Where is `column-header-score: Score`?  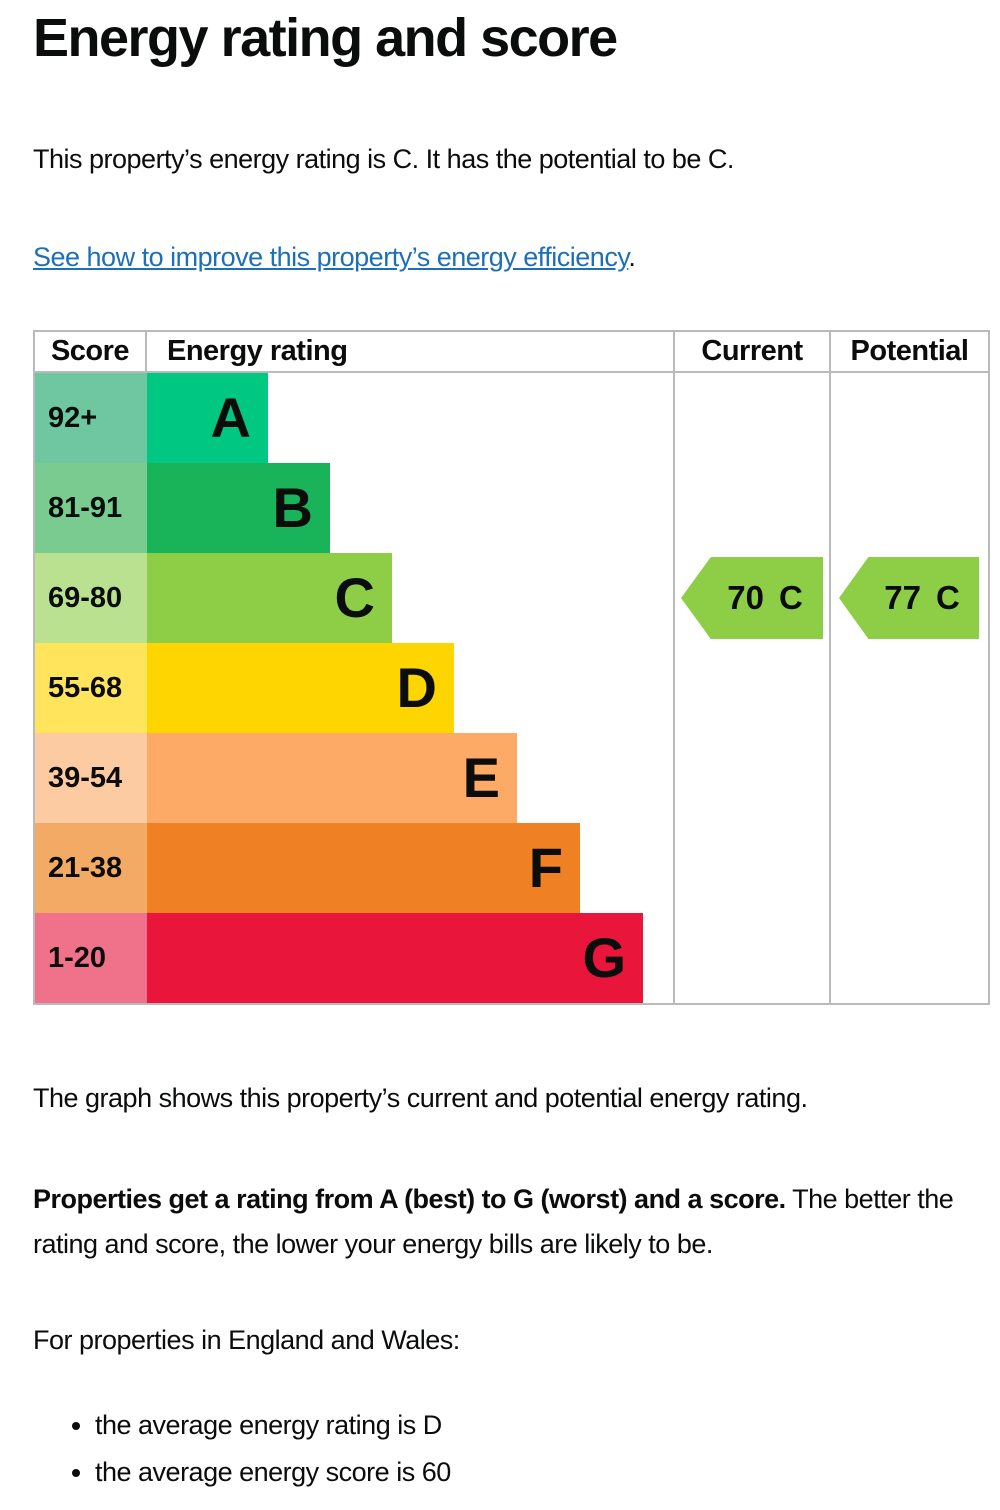
column-header-score: Score is located at coordinates (91, 352).